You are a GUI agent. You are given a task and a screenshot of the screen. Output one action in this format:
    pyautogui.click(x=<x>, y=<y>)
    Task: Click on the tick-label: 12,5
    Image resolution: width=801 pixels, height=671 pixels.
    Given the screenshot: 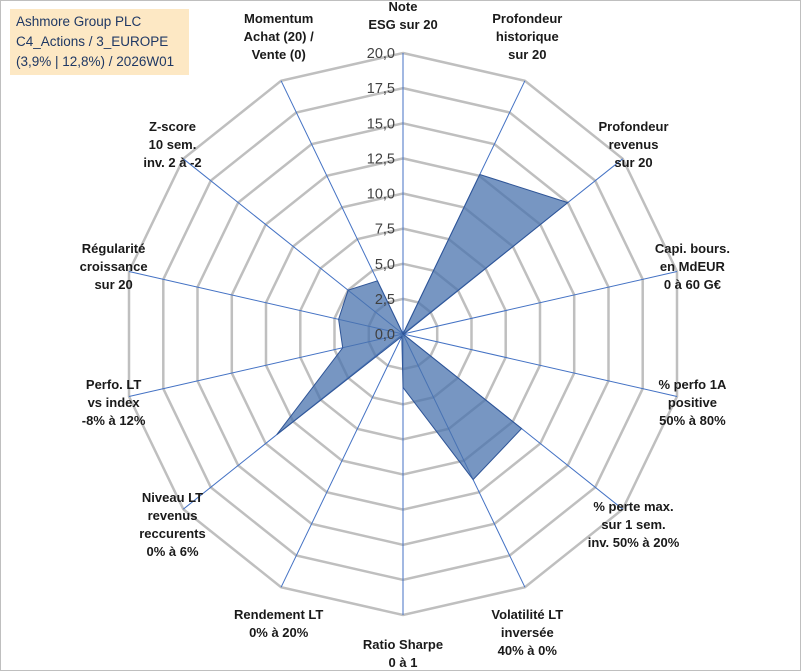 What is the action you would take?
    pyautogui.click(x=381, y=159)
    